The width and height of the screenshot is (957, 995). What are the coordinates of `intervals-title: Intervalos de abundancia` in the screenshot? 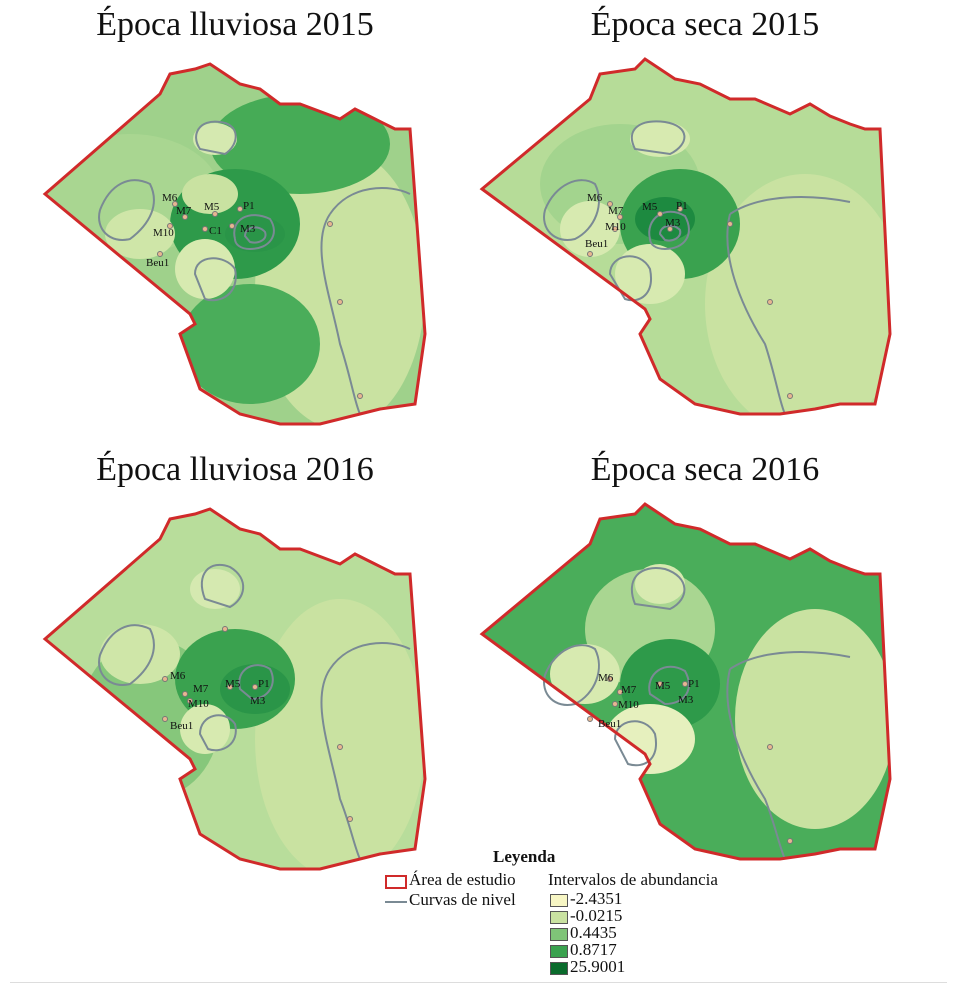 It's located at (633, 879).